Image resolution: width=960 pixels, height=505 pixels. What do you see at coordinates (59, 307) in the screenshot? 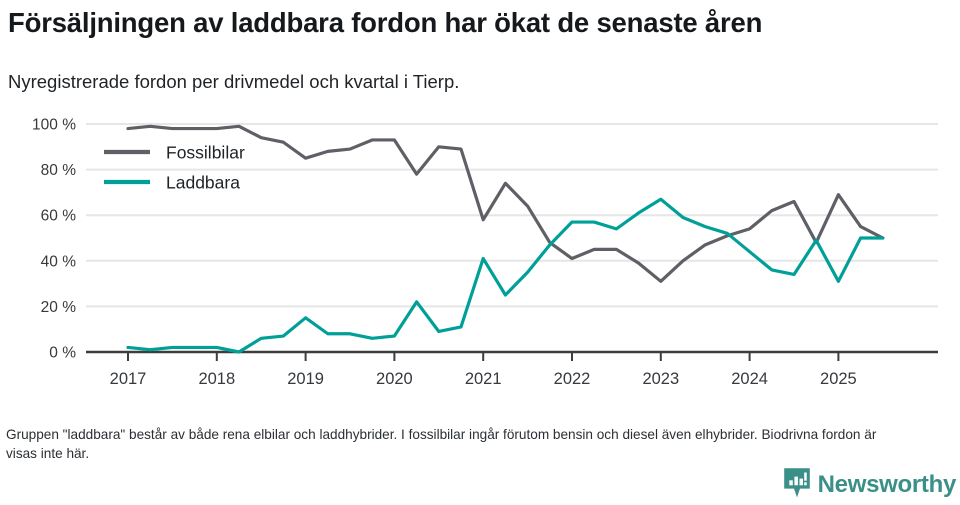
I see `y-axis-tick-label: 20 %` at bounding box center [59, 307].